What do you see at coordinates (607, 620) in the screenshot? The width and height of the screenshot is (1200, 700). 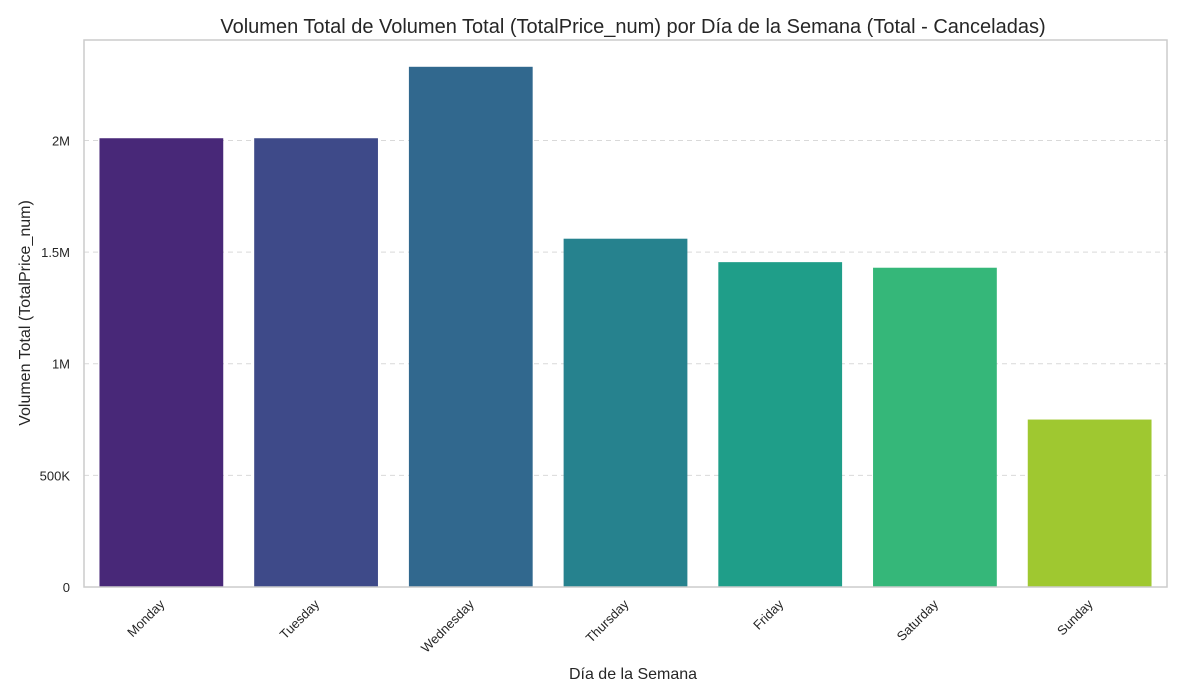 I see `x-tick-label: Thursday` at bounding box center [607, 620].